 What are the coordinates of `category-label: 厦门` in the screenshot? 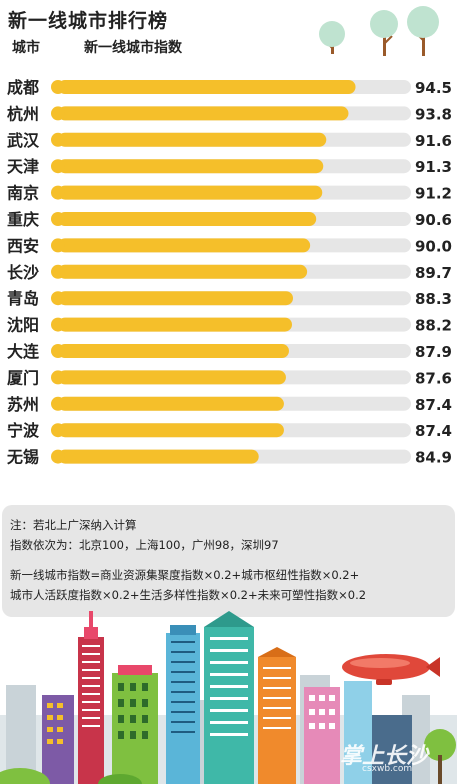 It's located at (23, 377).